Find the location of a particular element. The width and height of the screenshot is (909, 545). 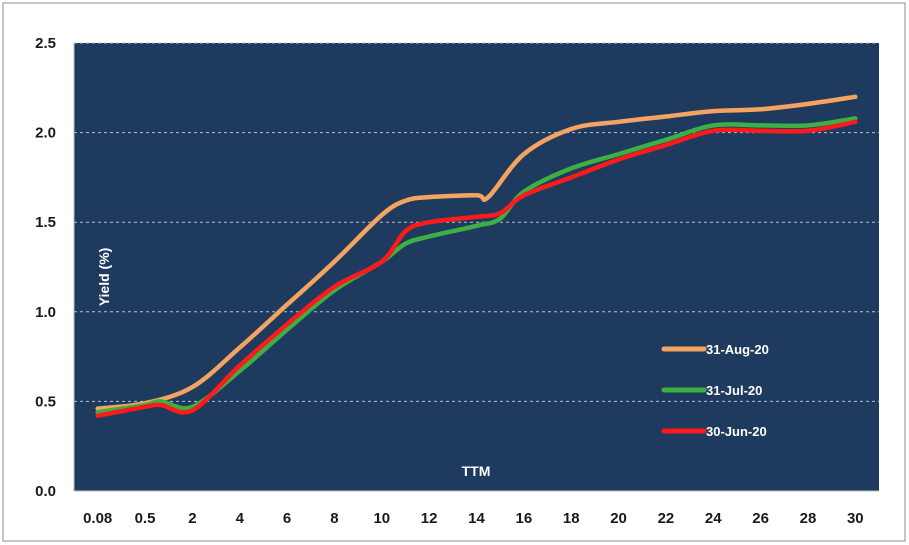

y-tick-label: 1.0 is located at coordinates (45, 312).